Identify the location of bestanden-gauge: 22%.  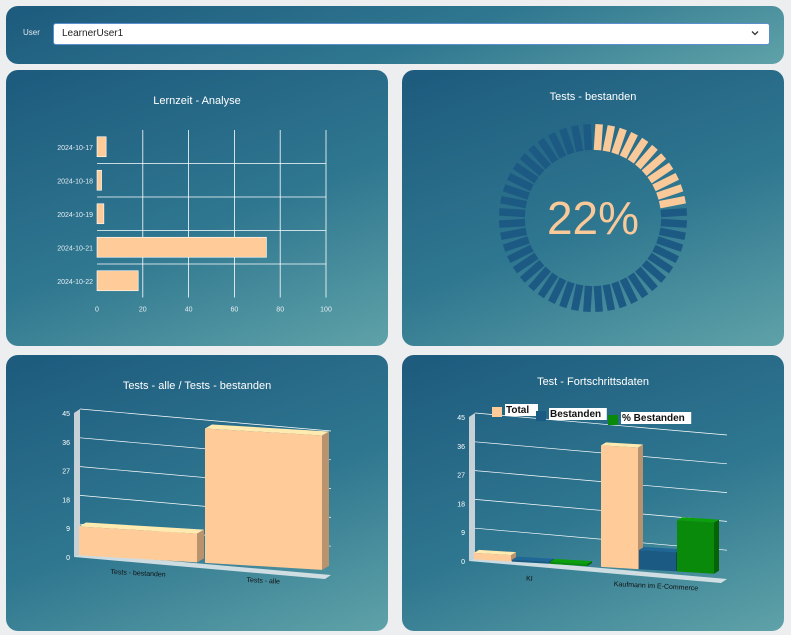
(593, 218).